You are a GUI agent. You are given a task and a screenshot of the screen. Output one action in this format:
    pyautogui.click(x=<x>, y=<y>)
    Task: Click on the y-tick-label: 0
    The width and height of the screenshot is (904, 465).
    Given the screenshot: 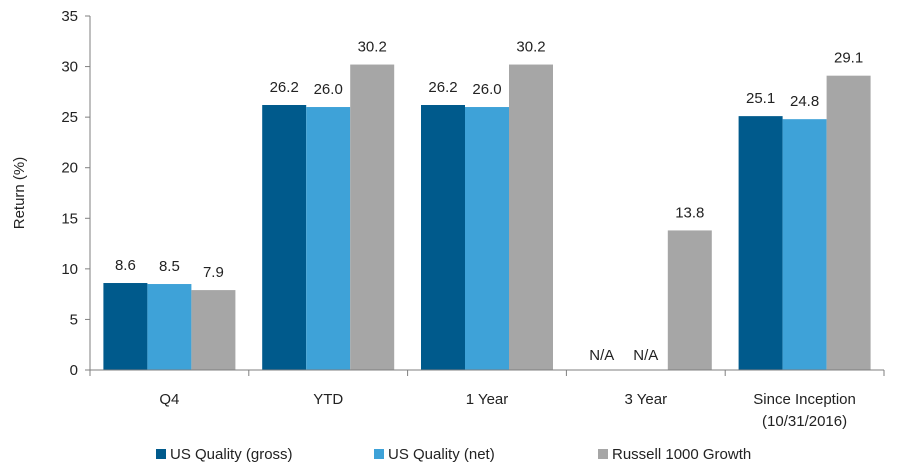 What is the action you would take?
    pyautogui.click(x=74, y=370)
    